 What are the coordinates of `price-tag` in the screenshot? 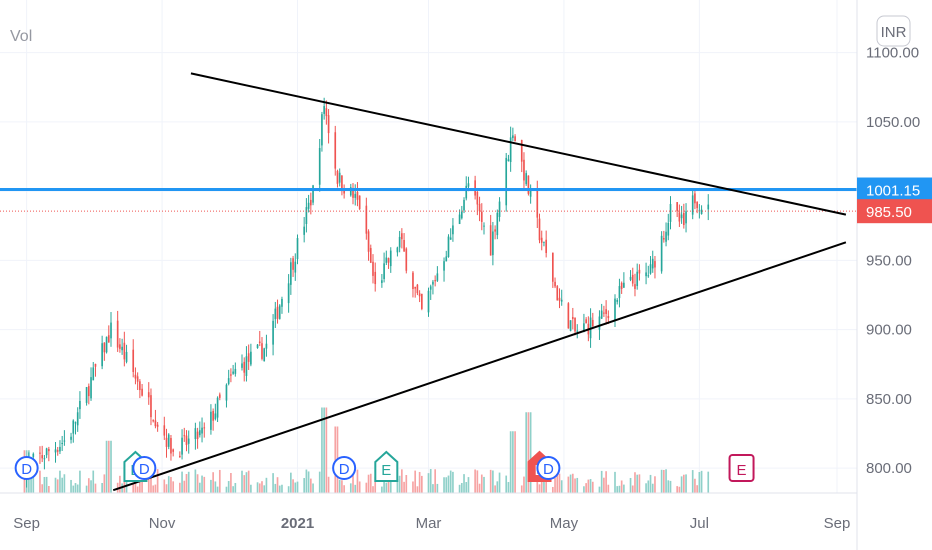 It's located at (894, 189).